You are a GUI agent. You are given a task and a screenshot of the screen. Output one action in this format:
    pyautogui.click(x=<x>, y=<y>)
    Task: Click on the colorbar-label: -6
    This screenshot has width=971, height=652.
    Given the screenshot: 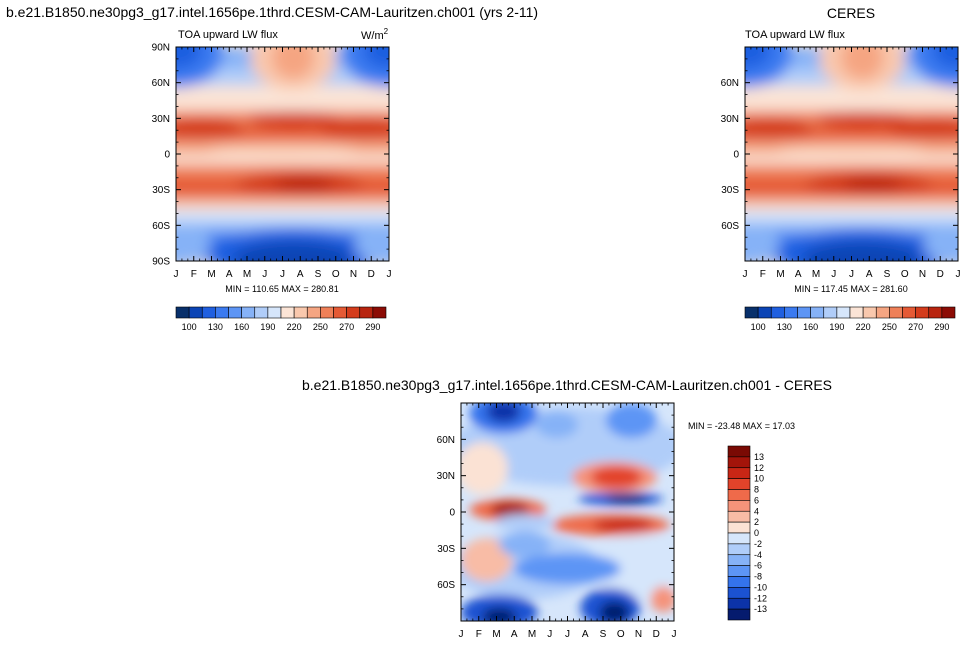 What is the action you would take?
    pyautogui.click(x=758, y=566)
    